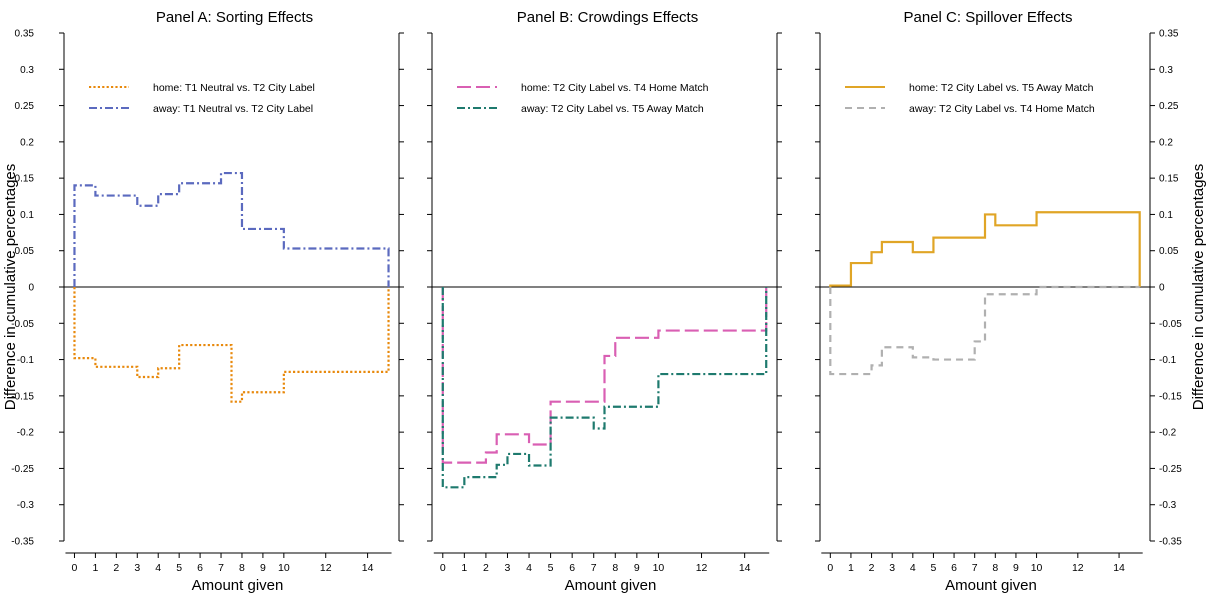 The image size is (1207, 602). I want to click on legend-label: home: T2 City Label vs. T5 Away Match, so click(1001, 88).